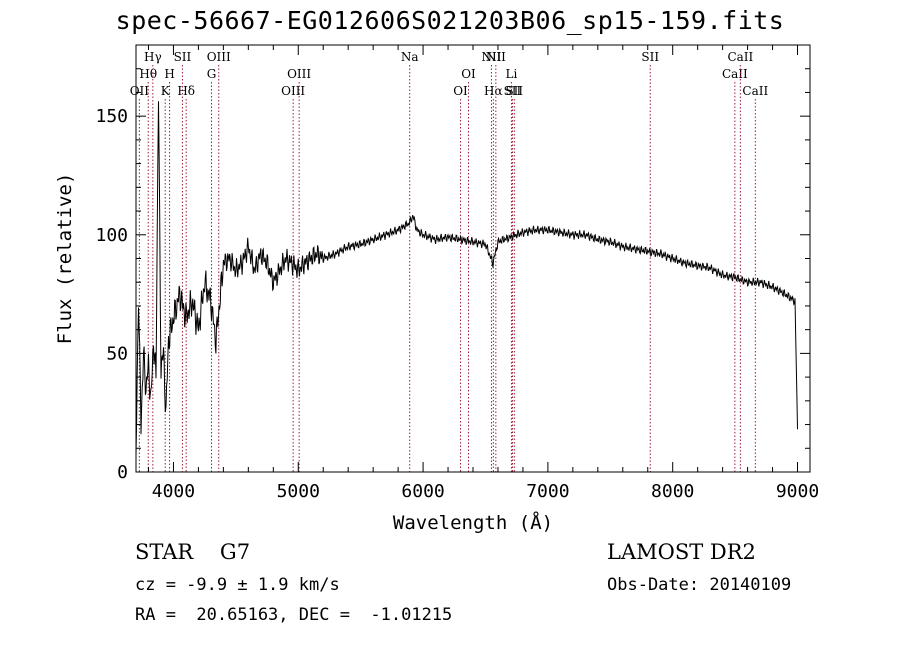  Describe the element at coordinates (148, 74) in the screenshot. I see `line-marker-label: Hθ` at that location.